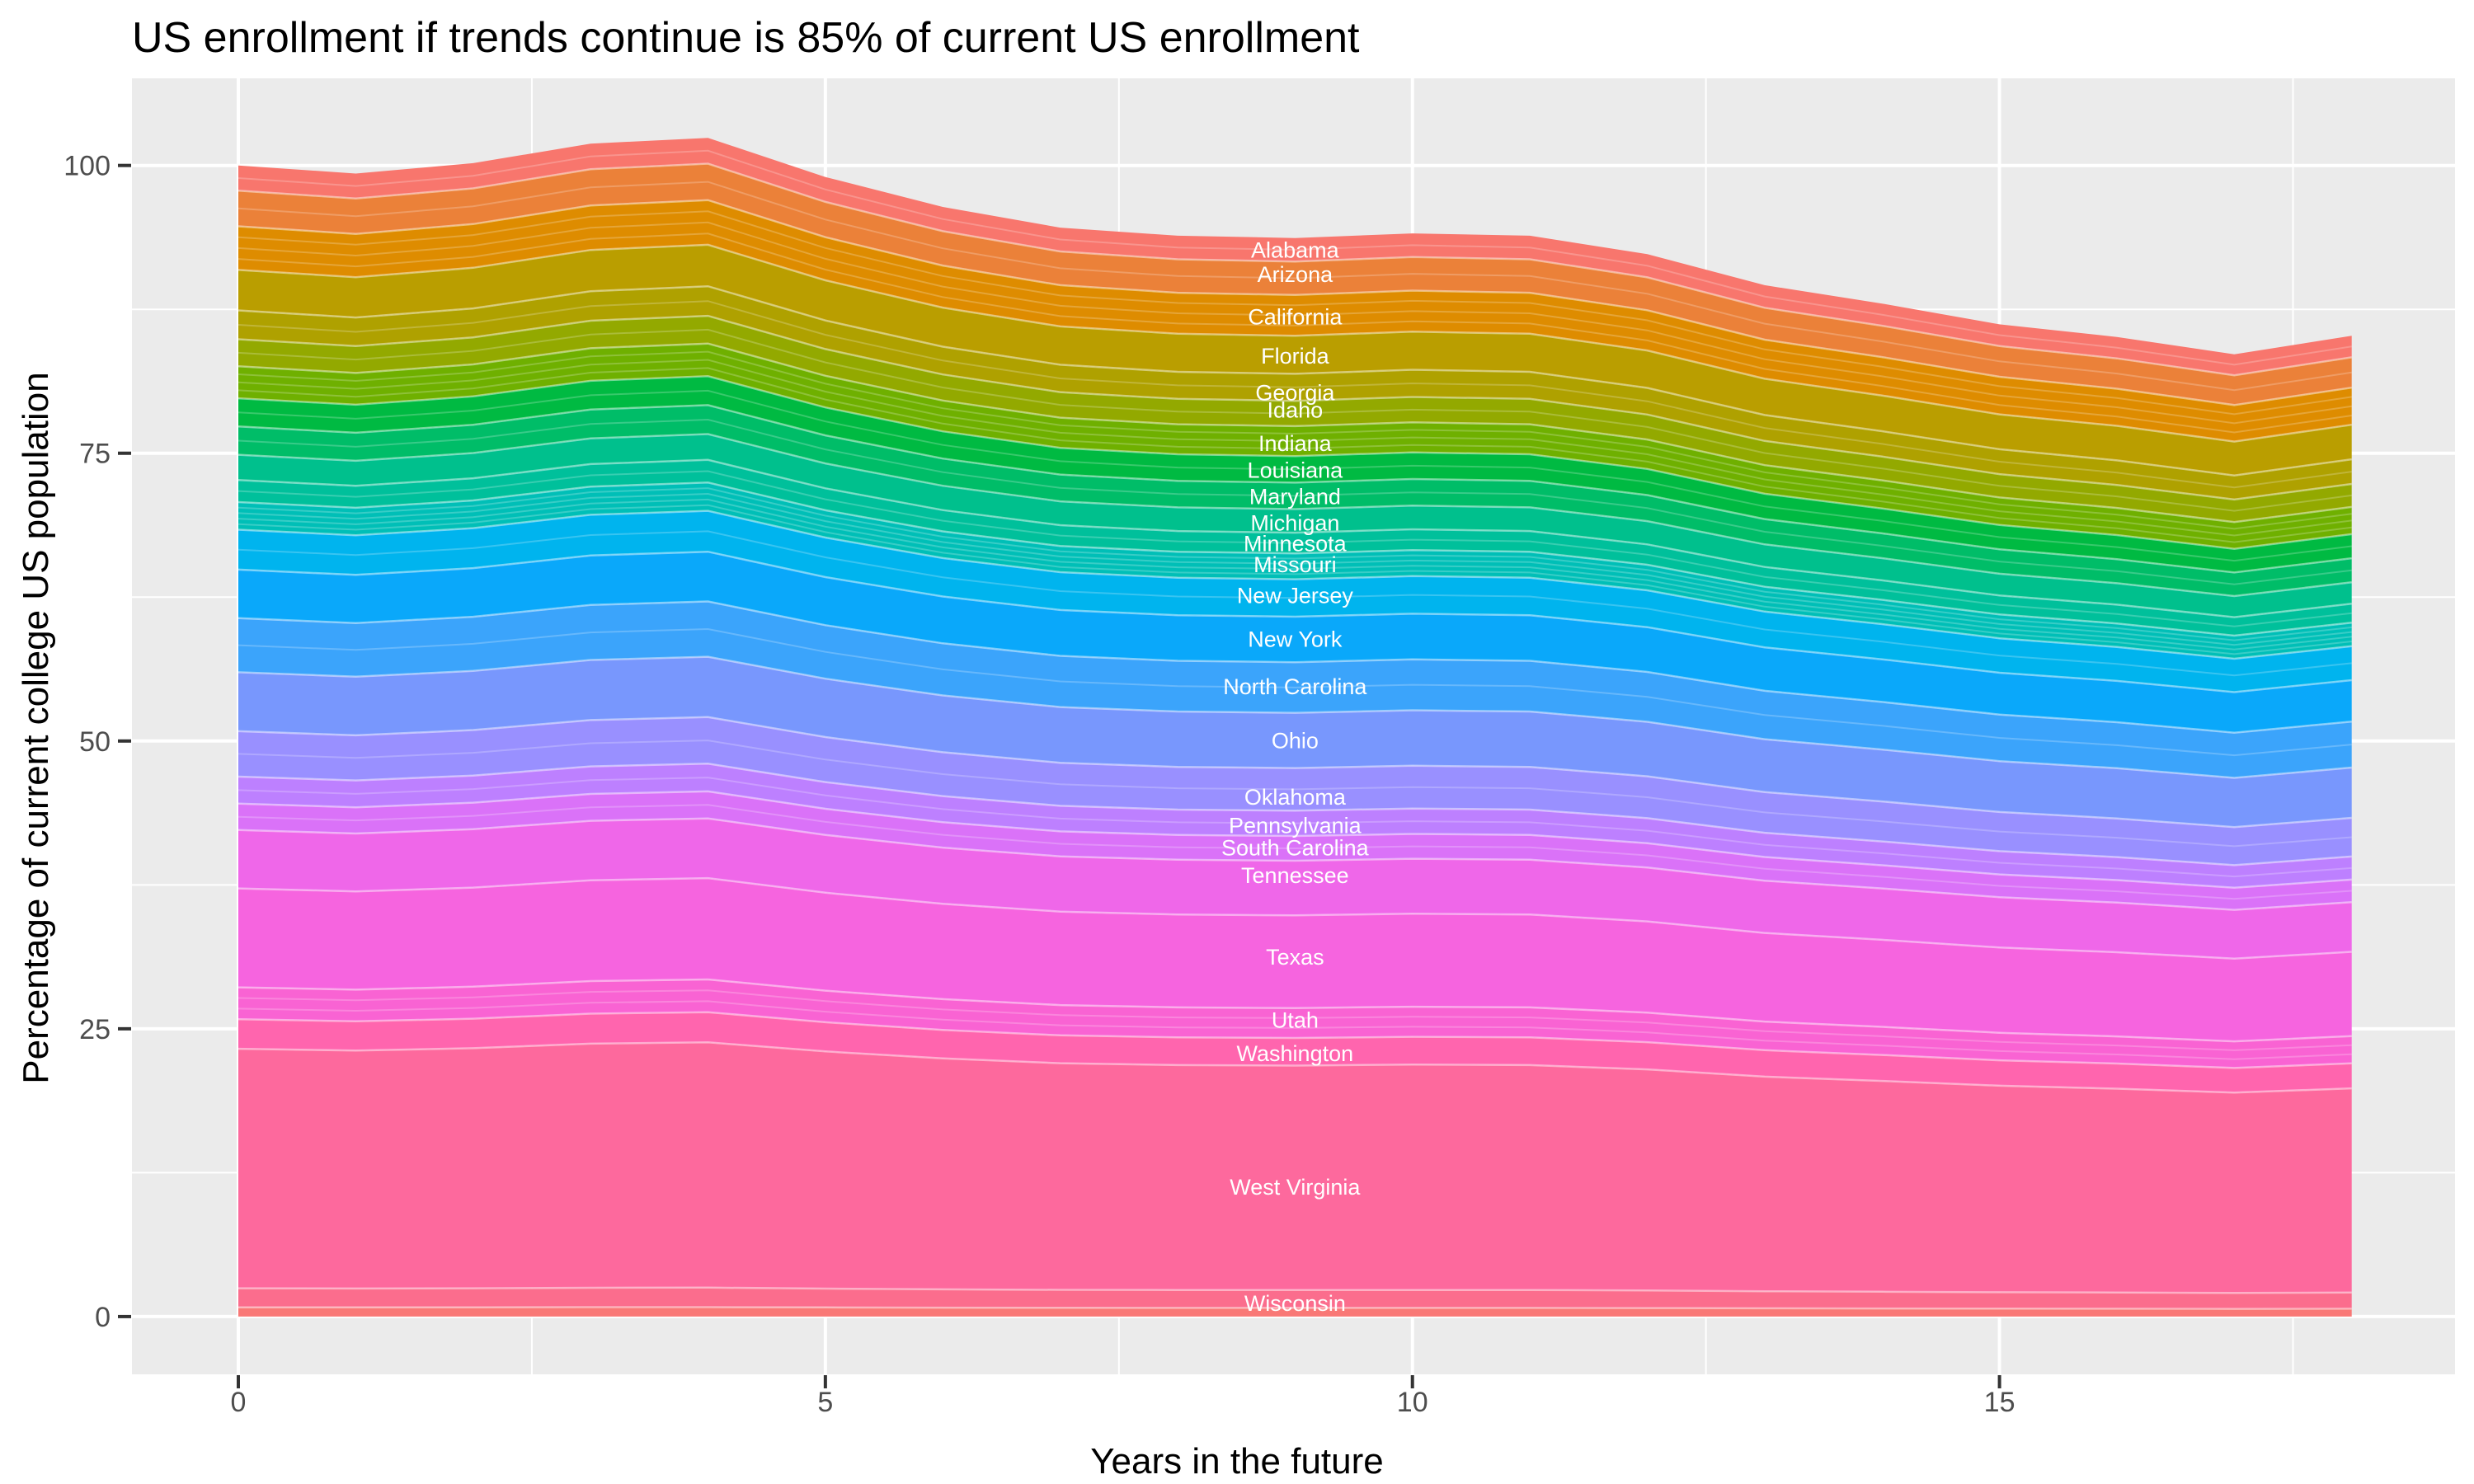 This screenshot has height=1484, width=2474. I want to click on band-minnesota, so click(1295, 547).